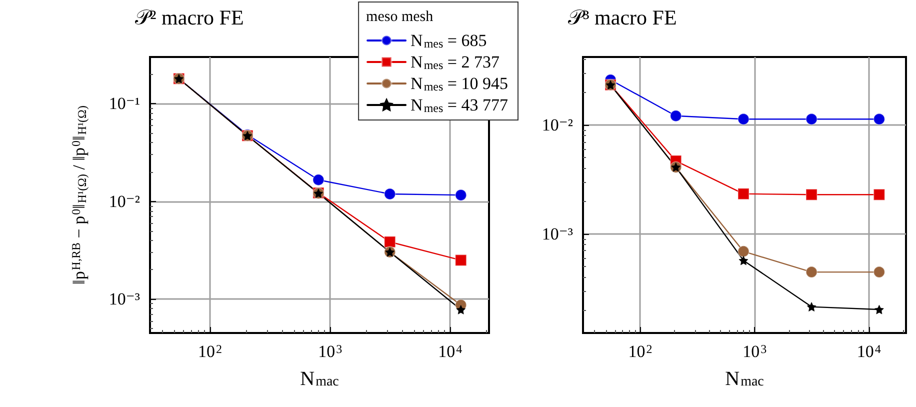 The height and width of the screenshot is (407, 916). I want to click on legend-title: meso mesh, so click(400, 17).